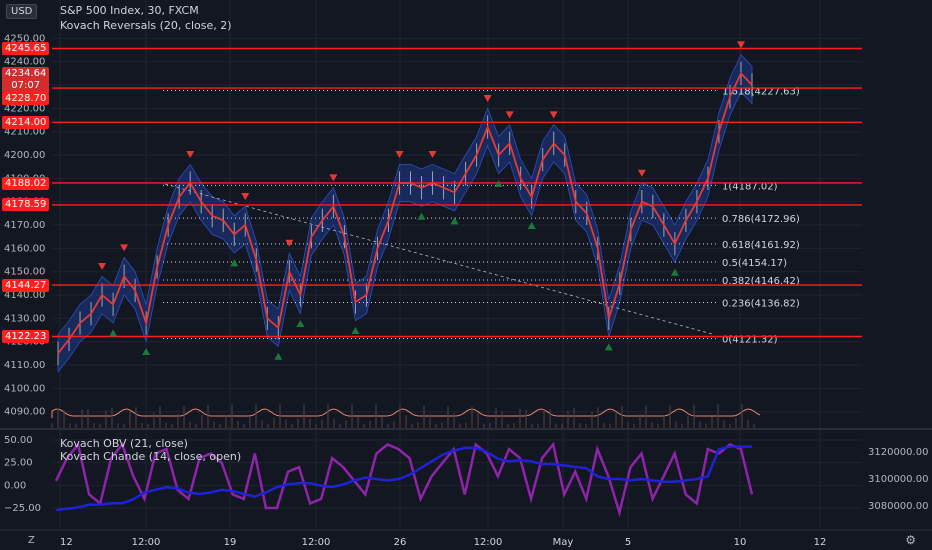 Image resolution: width=932 pixels, height=550 pixels. I want to click on y-tick-label: 4090.00, so click(24, 412).